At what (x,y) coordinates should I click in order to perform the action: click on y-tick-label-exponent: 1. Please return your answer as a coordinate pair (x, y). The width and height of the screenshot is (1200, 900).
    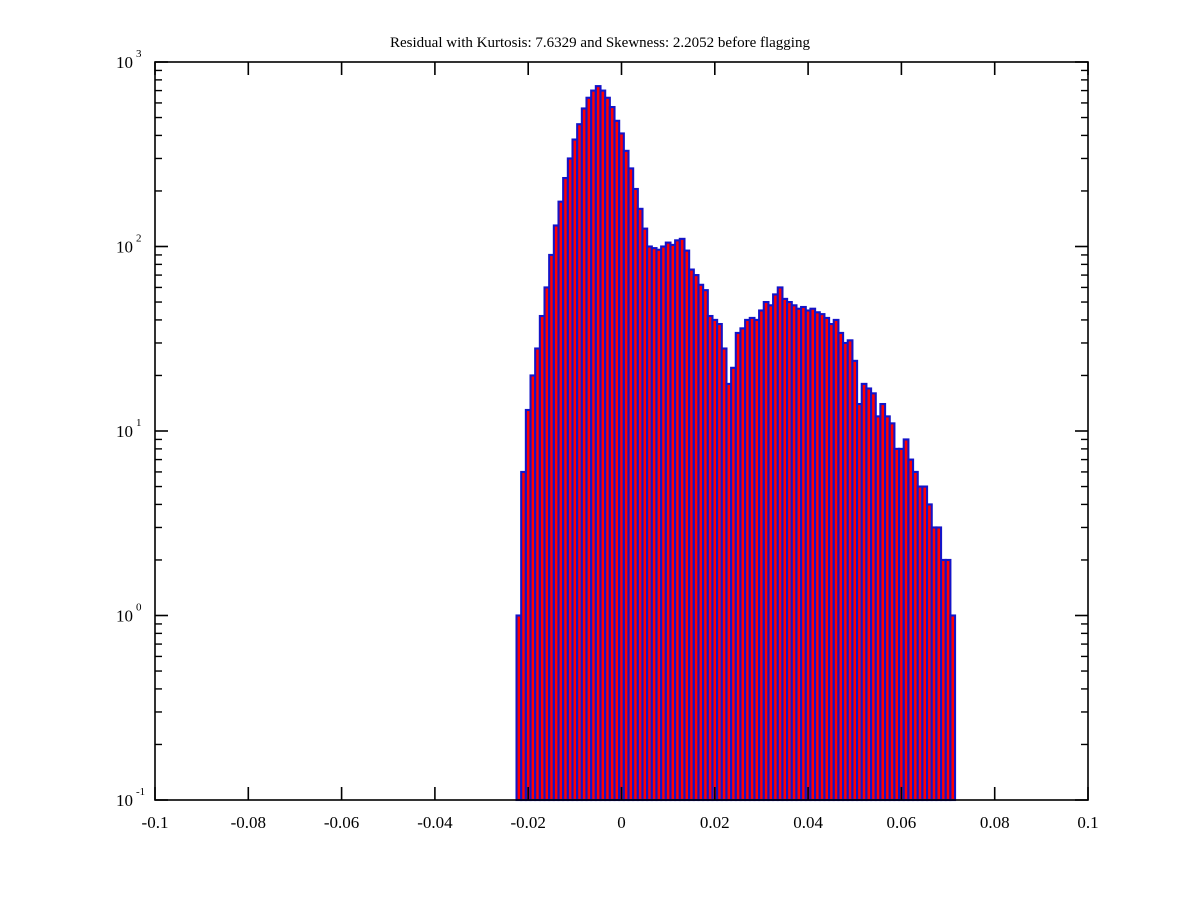
    Looking at the image, I should click on (139, 423).